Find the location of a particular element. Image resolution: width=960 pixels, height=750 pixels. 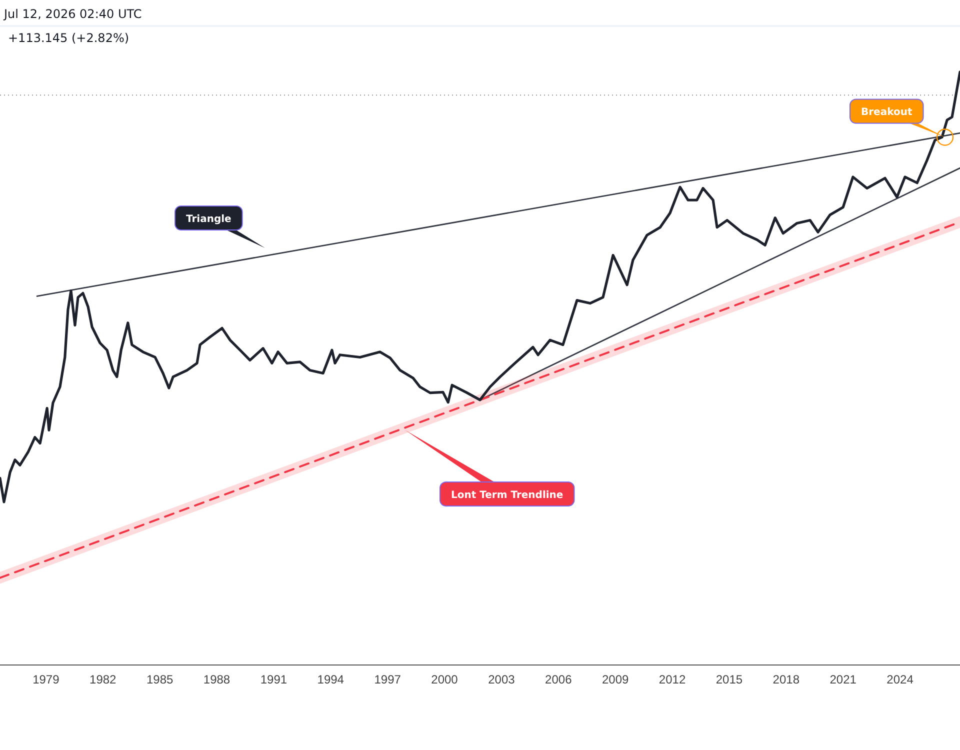

x-tick-label: 2003 is located at coordinates (502, 679).